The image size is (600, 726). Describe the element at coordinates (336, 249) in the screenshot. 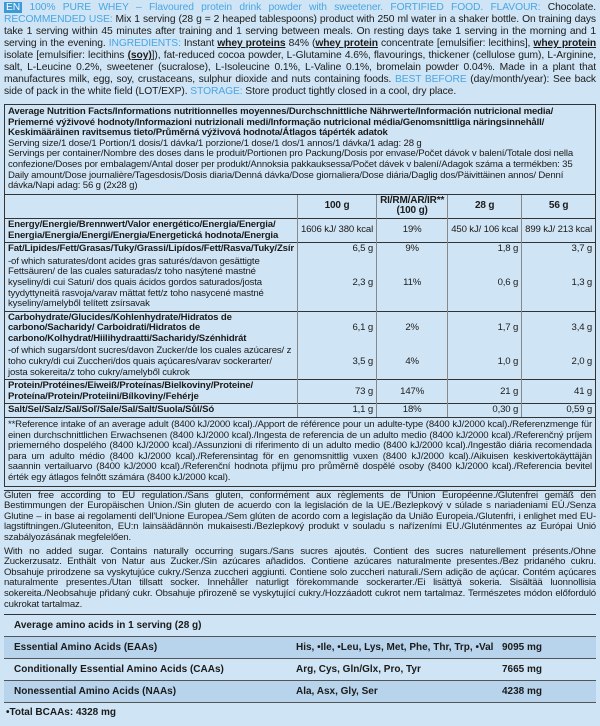

I see `nutrient-value: 6,5 g` at that location.